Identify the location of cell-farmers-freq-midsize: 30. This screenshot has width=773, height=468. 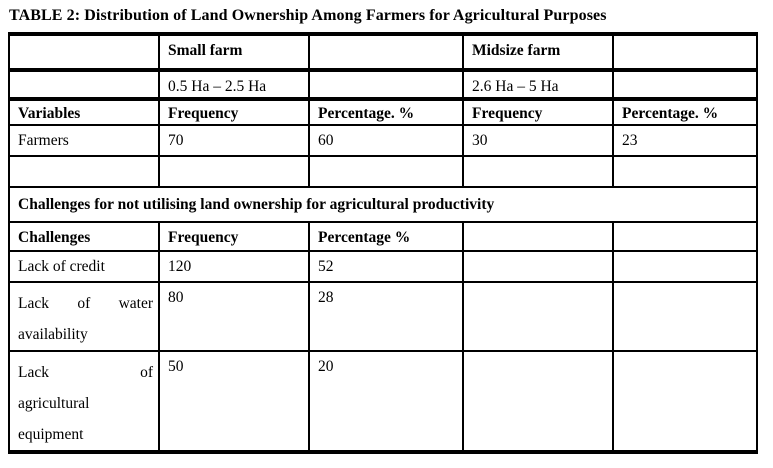
(538, 140).